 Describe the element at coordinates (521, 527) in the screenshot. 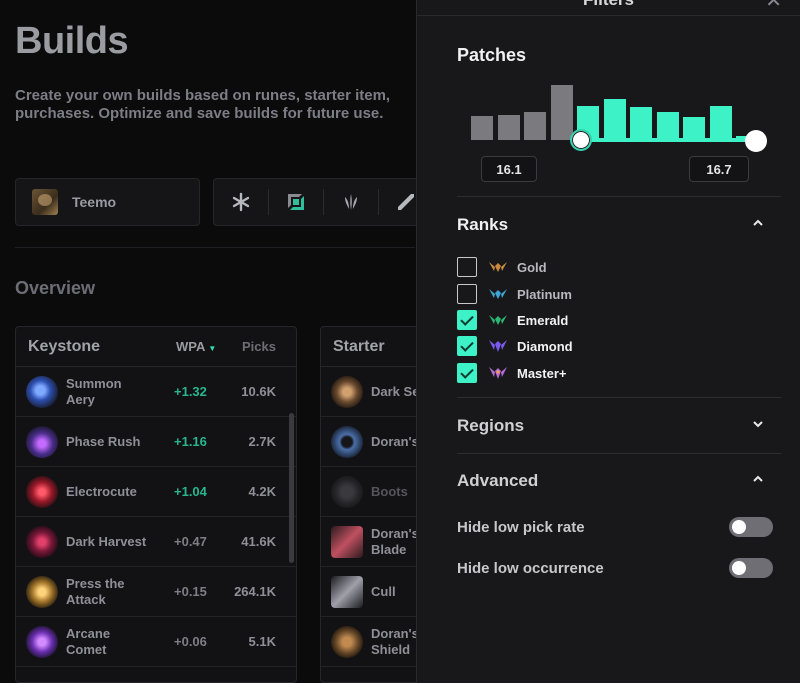

I see `hide-low-pick-rate-label: Hide low pick rate` at that location.